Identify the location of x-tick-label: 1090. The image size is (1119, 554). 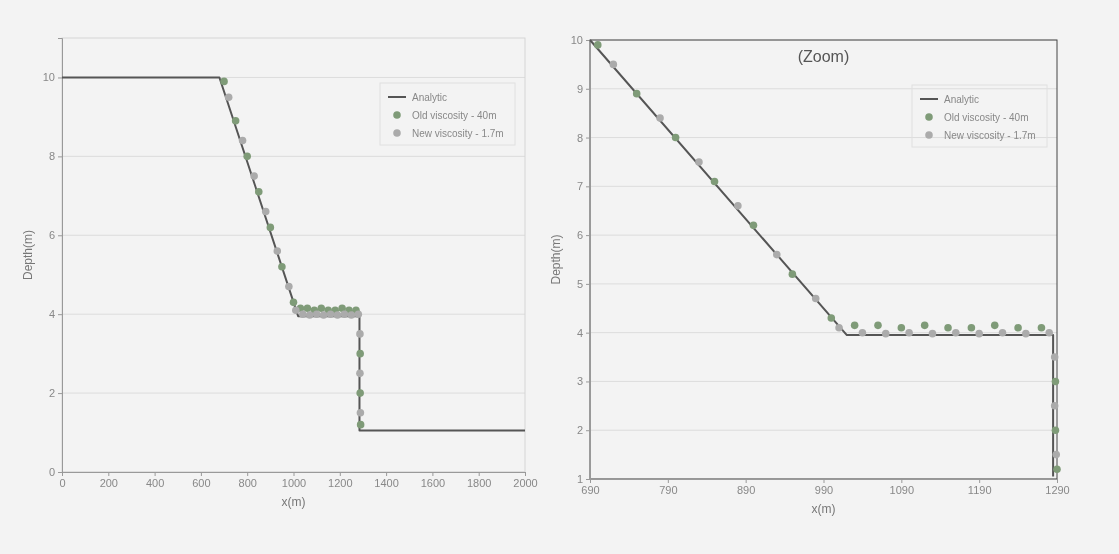
(902, 489).